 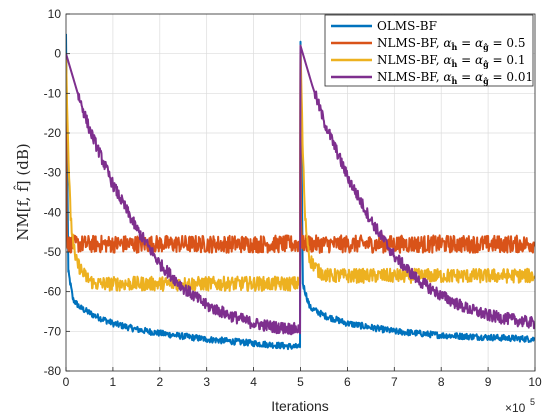 What do you see at coordinates (253, 382) in the screenshot?
I see `x-tick-label: 4` at bounding box center [253, 382].